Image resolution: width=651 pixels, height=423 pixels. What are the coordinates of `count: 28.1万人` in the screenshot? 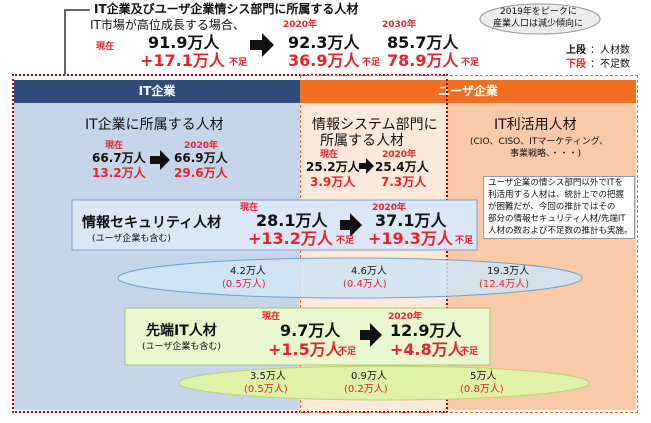 It's located at (292, 220).